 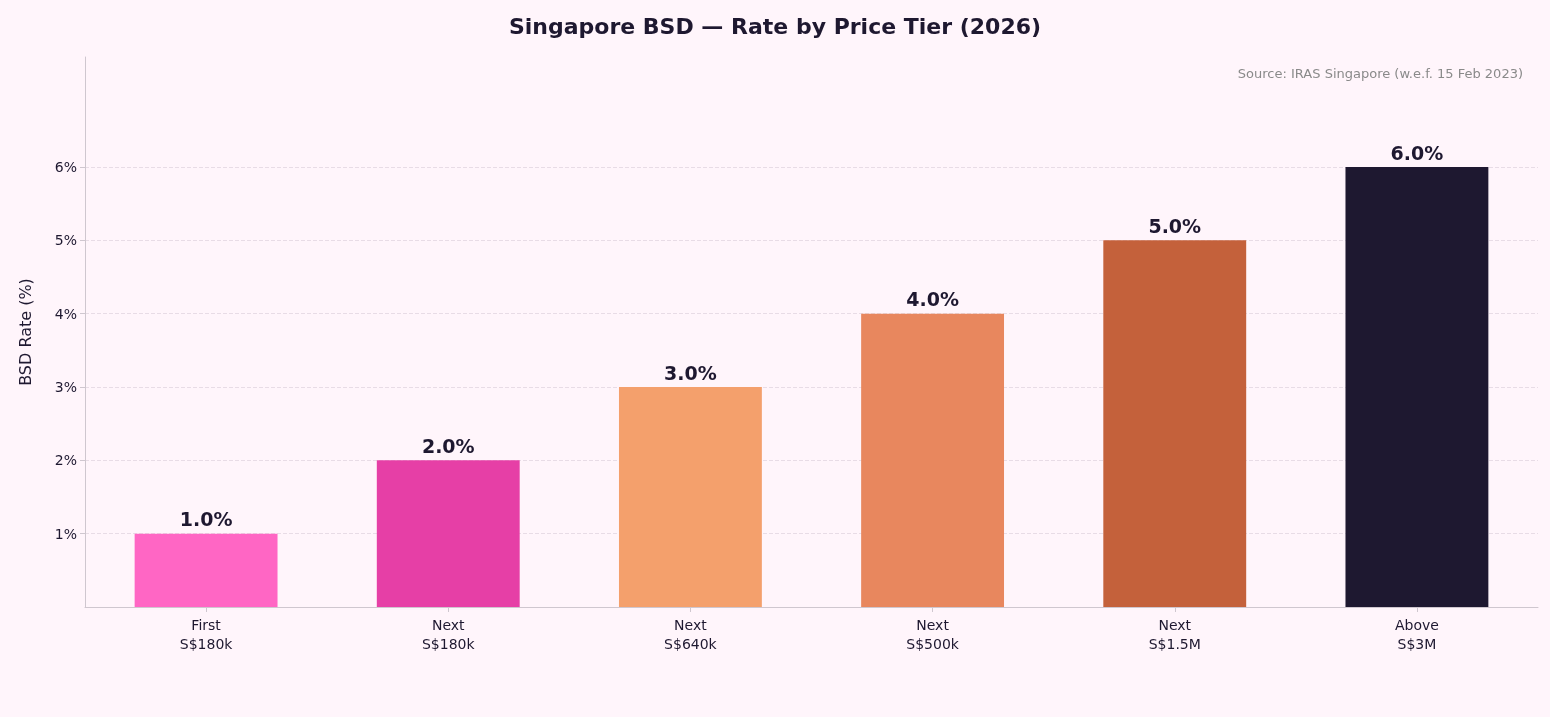 What do you see at coordinates (775, 26) in the screenshot?
I see `chart-title: Singapore BSD — Rate by Price Tier (2026)` at bounding box center [775, 26].